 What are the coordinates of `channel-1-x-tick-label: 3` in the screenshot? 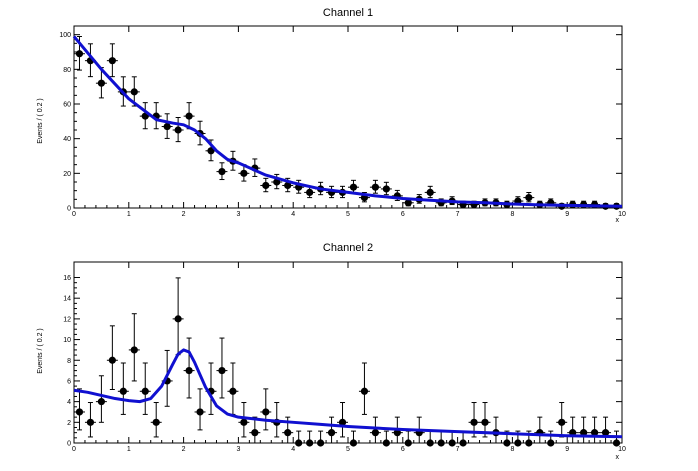 It's located at (238, 214).